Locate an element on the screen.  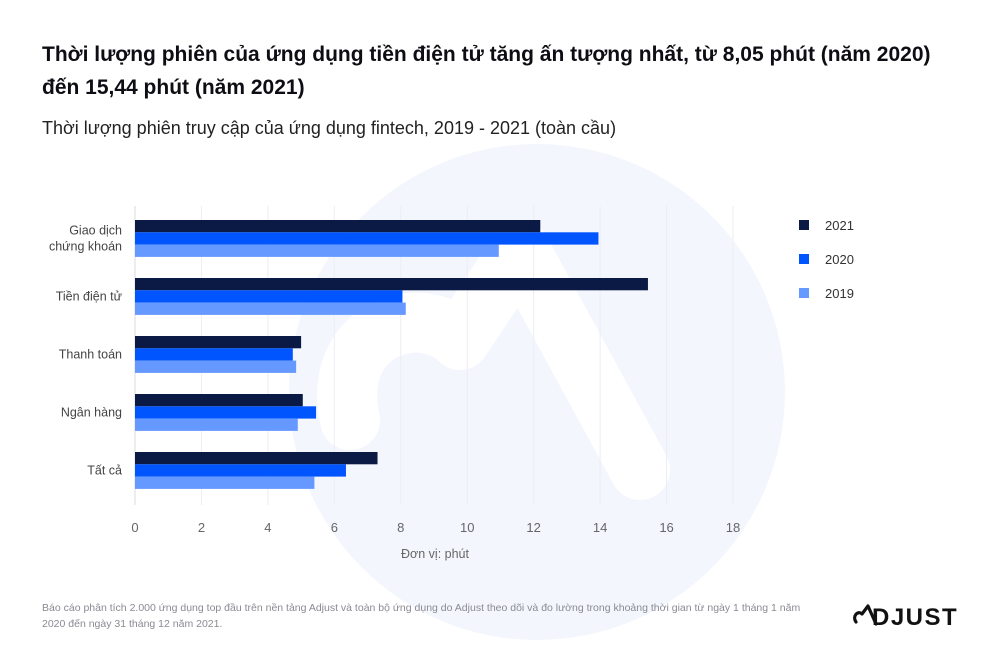
legend-label: 2020 is located at coordinates (839, 259).